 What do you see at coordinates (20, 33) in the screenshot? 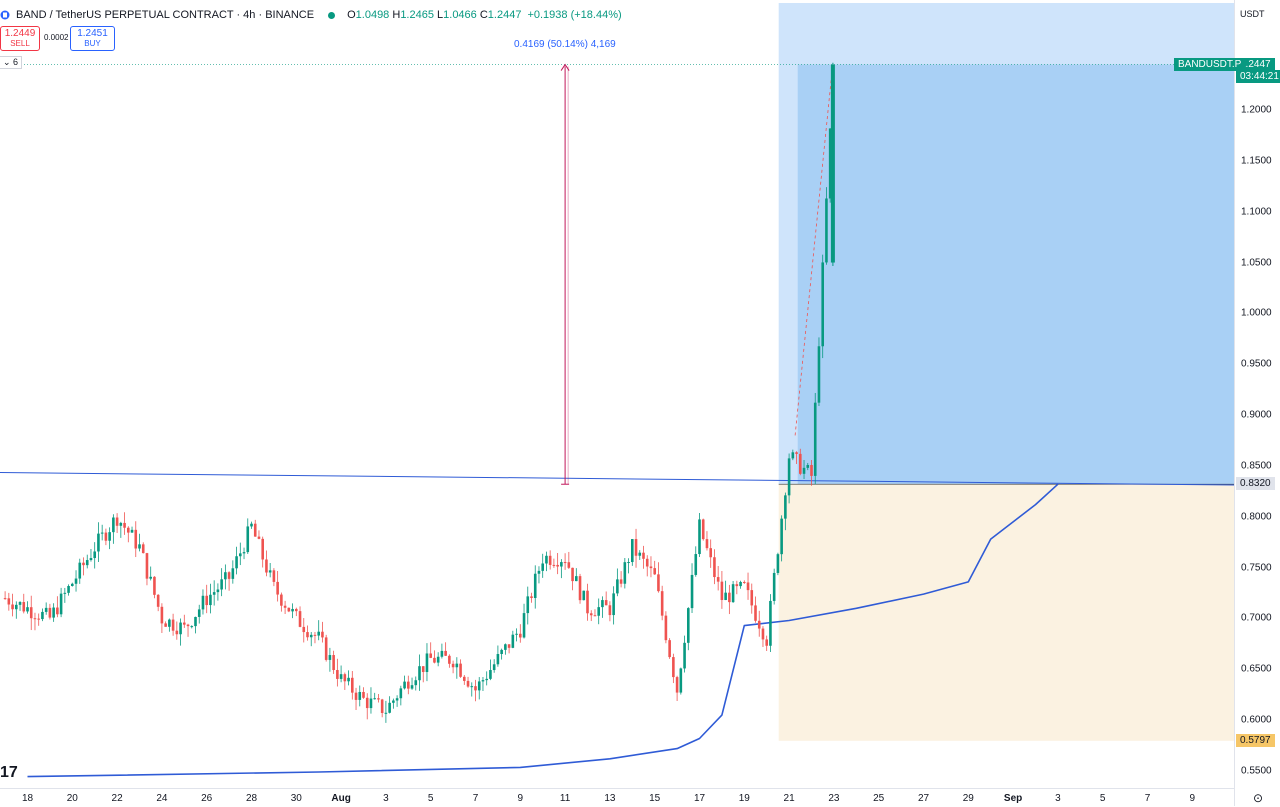
I see `sell-price: 1.2449` at bounding box center [20, 33].